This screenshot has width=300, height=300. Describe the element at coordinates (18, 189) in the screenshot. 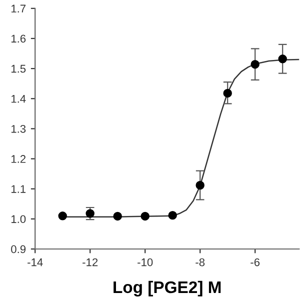

I see `y-tick-label: 1.1` at that location.